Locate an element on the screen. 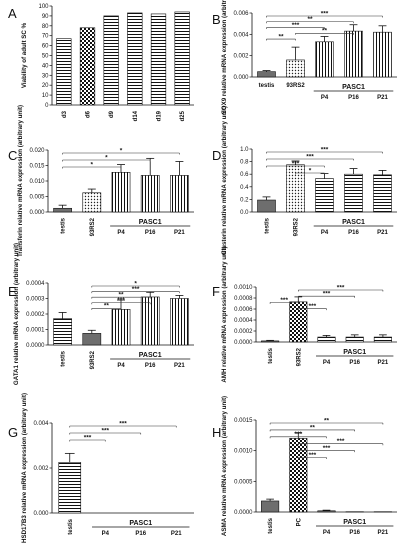 This screenshot has height=550, width=407. panel-label: E is located at coordinates (12, 291).